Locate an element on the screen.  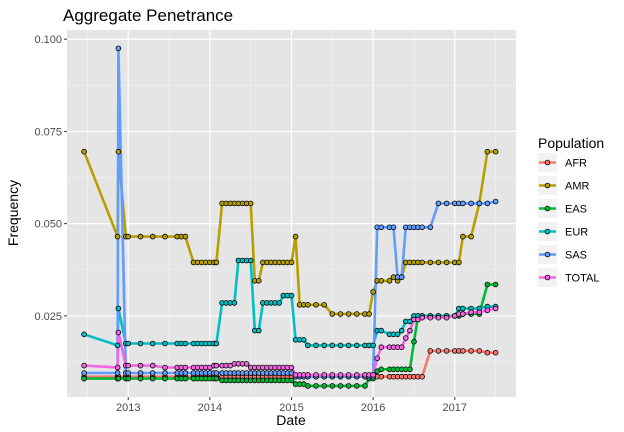
x-axis: 2013 2014 2015 2016 2017 is located at coordinates (291, 405).